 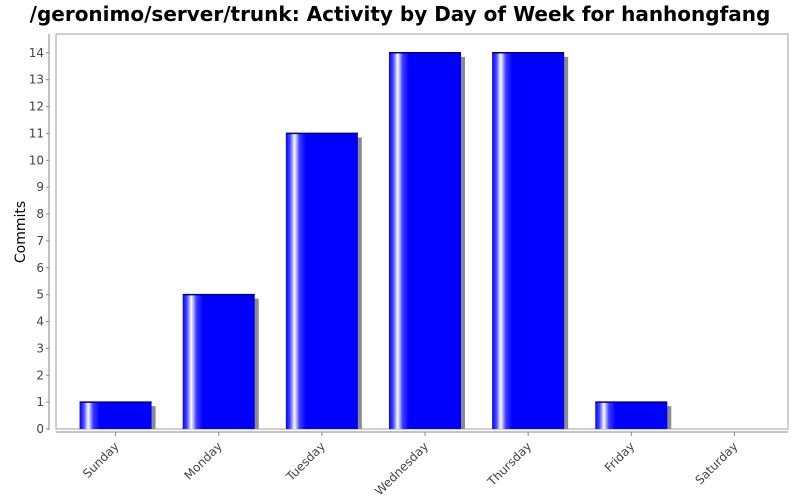 I want to click on y-axis-title: Commits, so click(x=21, y=232).